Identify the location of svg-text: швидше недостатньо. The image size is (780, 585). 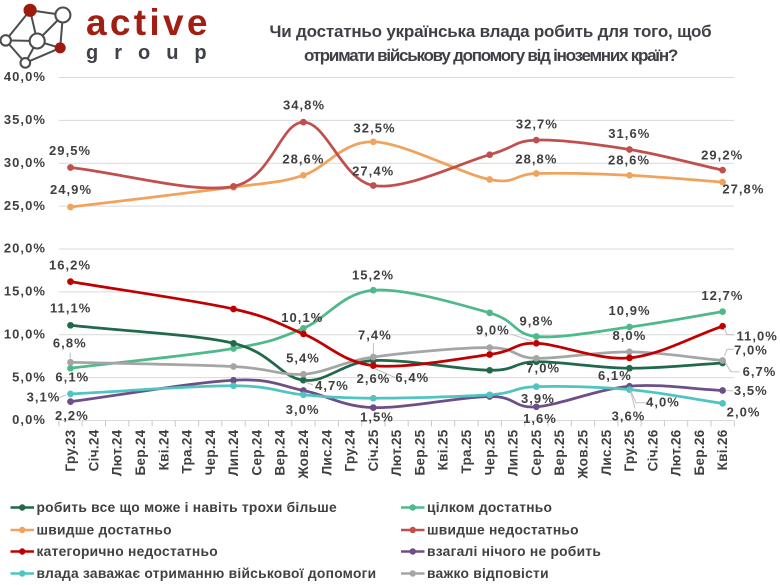
(503, 530).